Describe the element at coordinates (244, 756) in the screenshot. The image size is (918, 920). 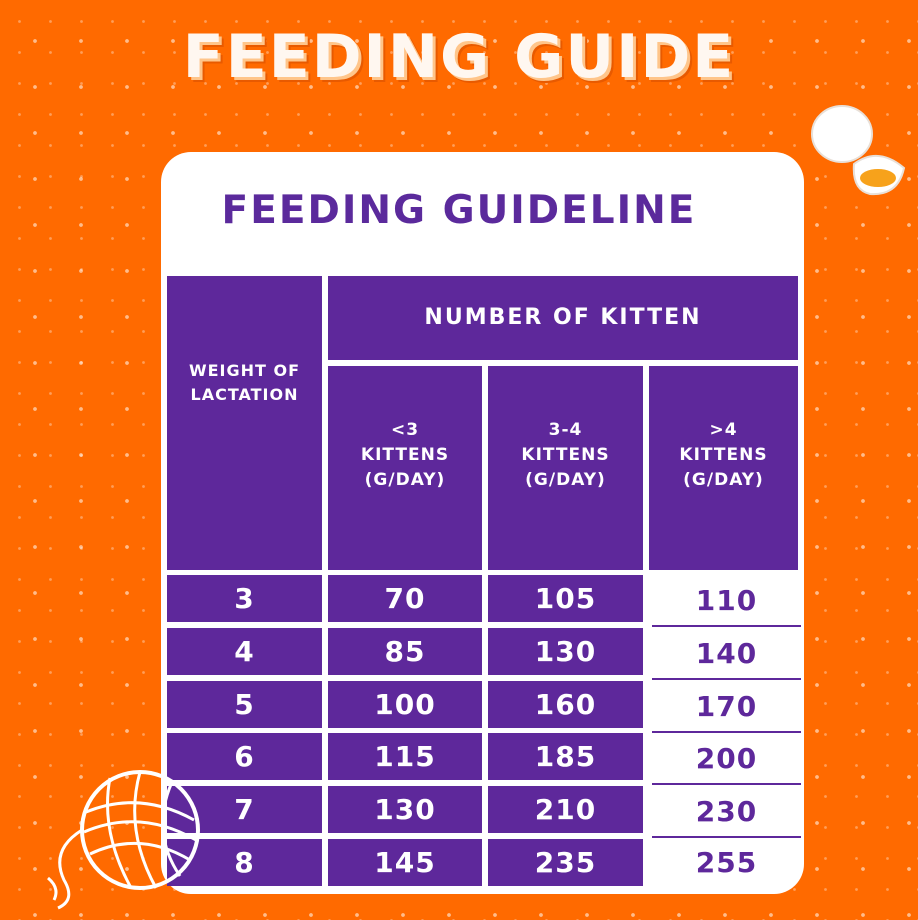
I see `weight-cell: 6` at that location.